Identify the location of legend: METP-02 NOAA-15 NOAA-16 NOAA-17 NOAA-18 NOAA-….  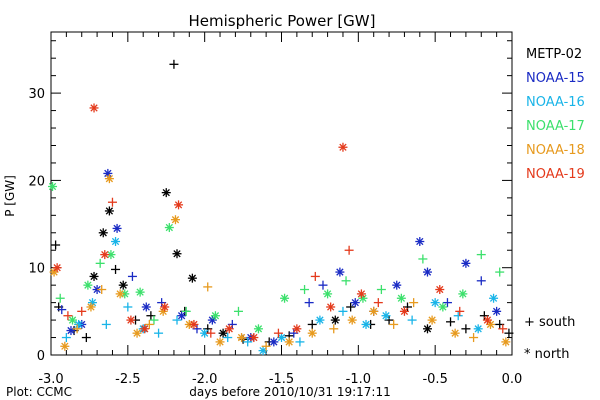
(555, 114).